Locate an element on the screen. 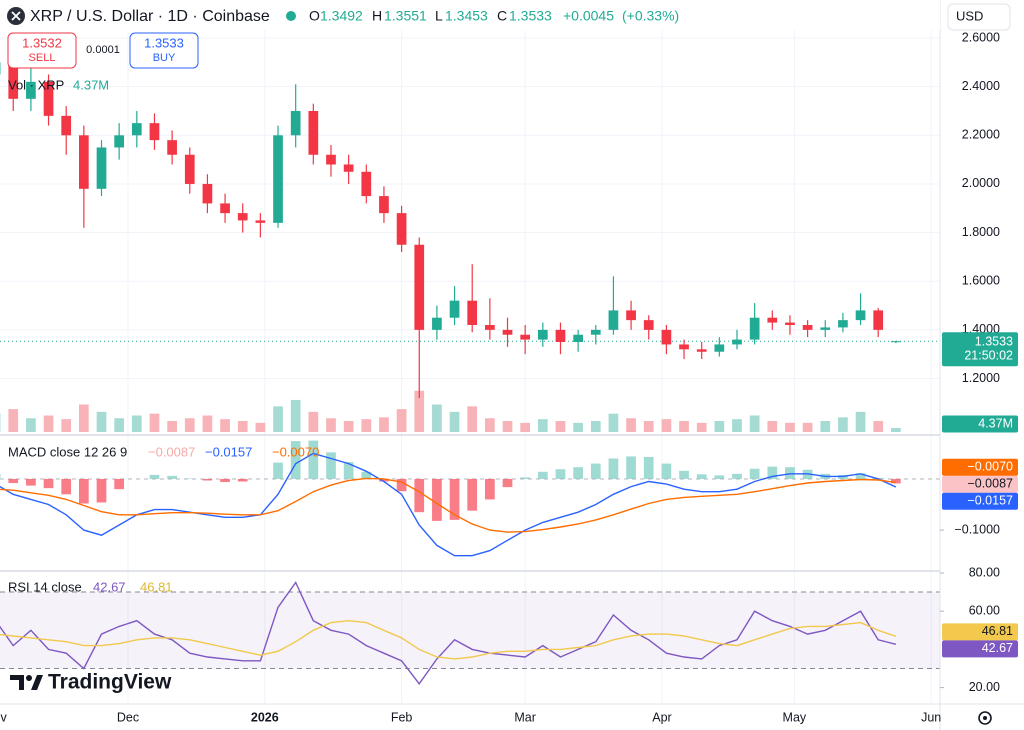  indicator-tag-text: 42.67 is located at coordinates (997, 648).